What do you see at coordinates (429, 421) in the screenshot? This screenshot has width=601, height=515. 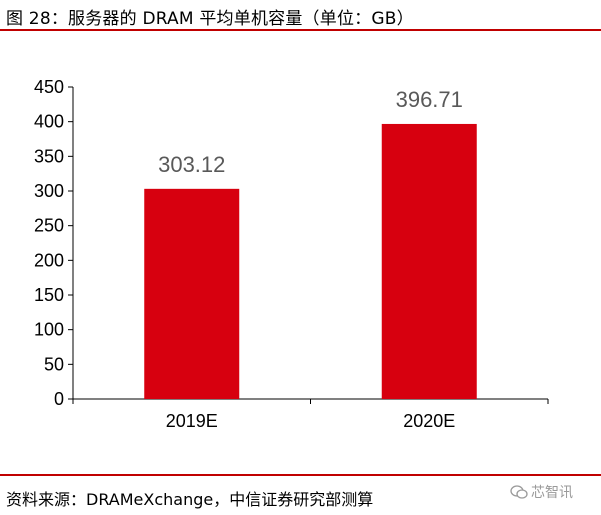 I see `x-category-label: 2020E` at bounding box center [429, 421].